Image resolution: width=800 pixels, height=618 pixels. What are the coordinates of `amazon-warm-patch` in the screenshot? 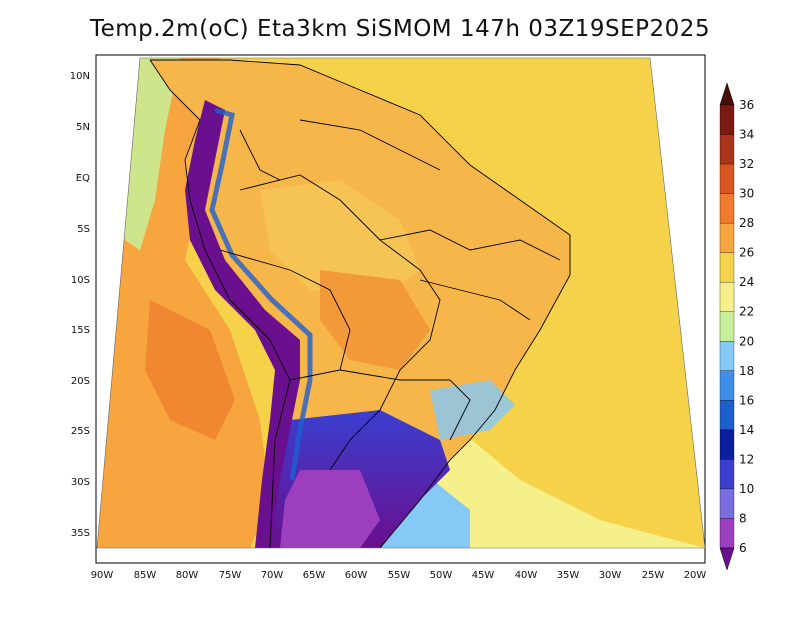 It's located at (340, 240).